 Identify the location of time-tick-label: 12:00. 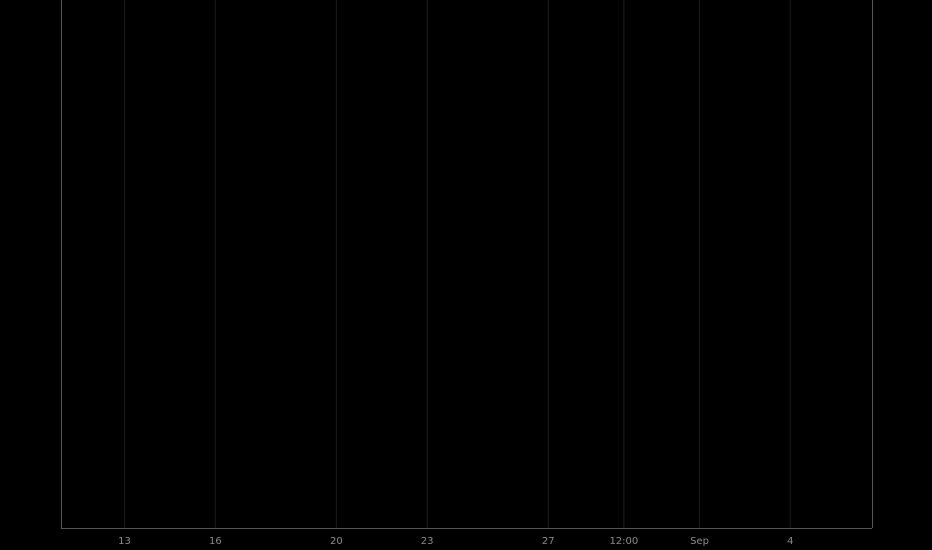
(623, 541).